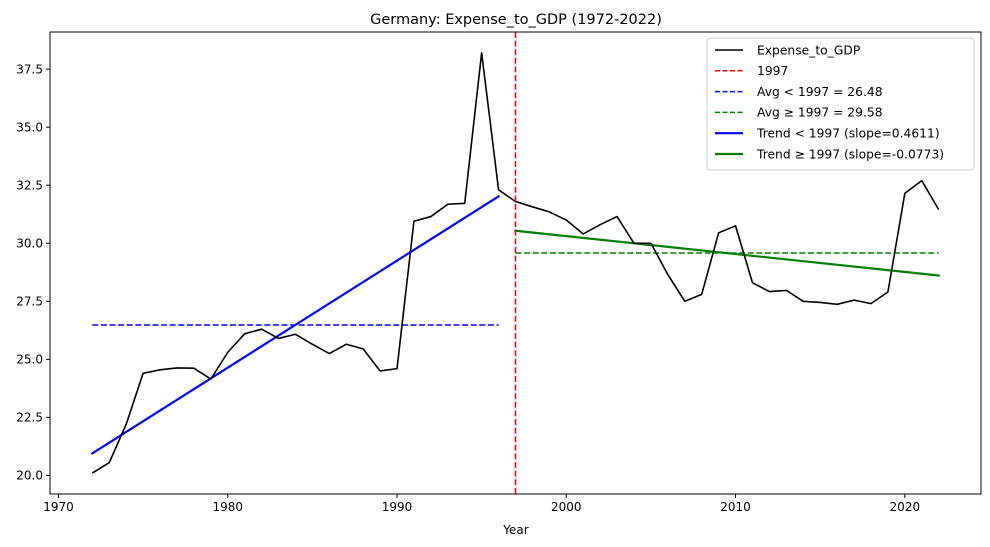 Image resolution: width=990 pixels, height=547 pixels. I want to click on y-tick-label: 37.5, so click(29, 69).